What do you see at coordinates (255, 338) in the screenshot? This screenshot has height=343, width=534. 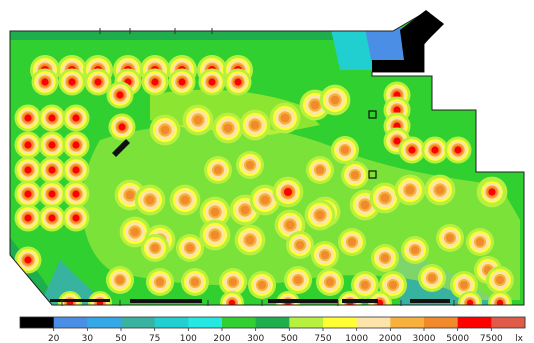 I see `legend-tick-label: 300` at bounding box center [255, 338].